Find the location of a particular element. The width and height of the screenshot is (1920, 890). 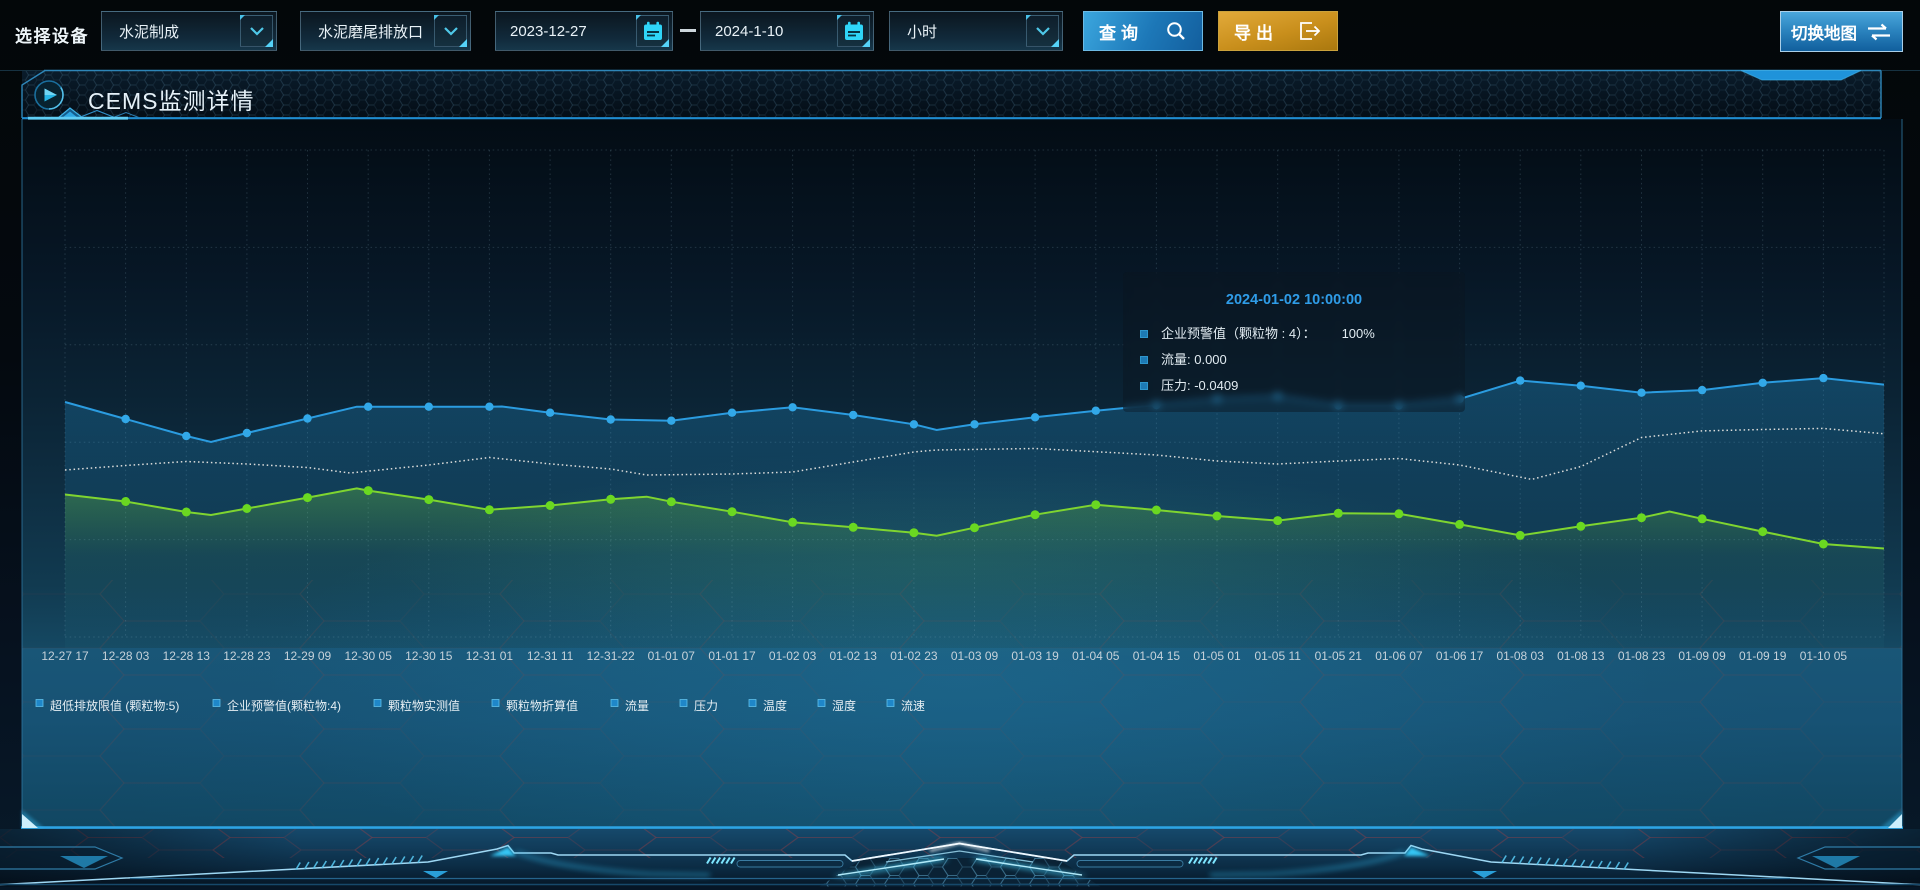

svg-text: 12-31 01 is located at coordinates (490, 656).